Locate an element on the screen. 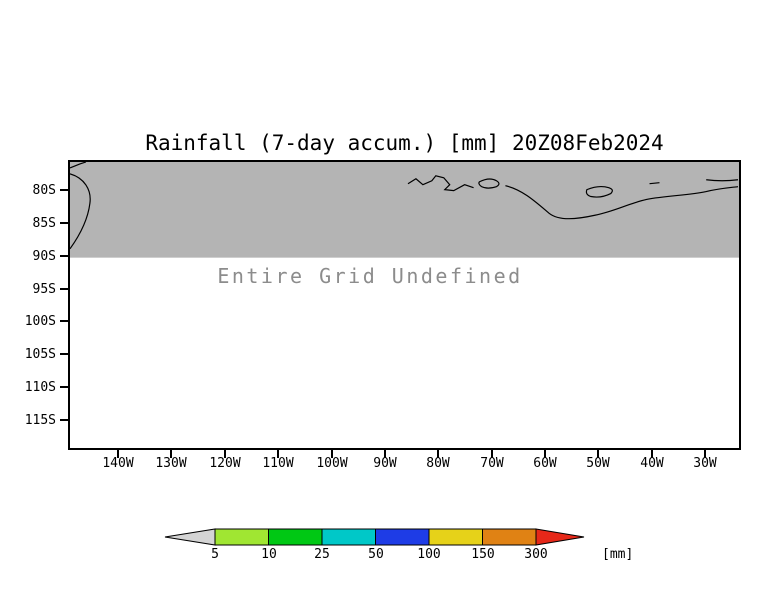 The image size is (784, 612). coastline-left-peninsula is located at coordinates (80, 211).